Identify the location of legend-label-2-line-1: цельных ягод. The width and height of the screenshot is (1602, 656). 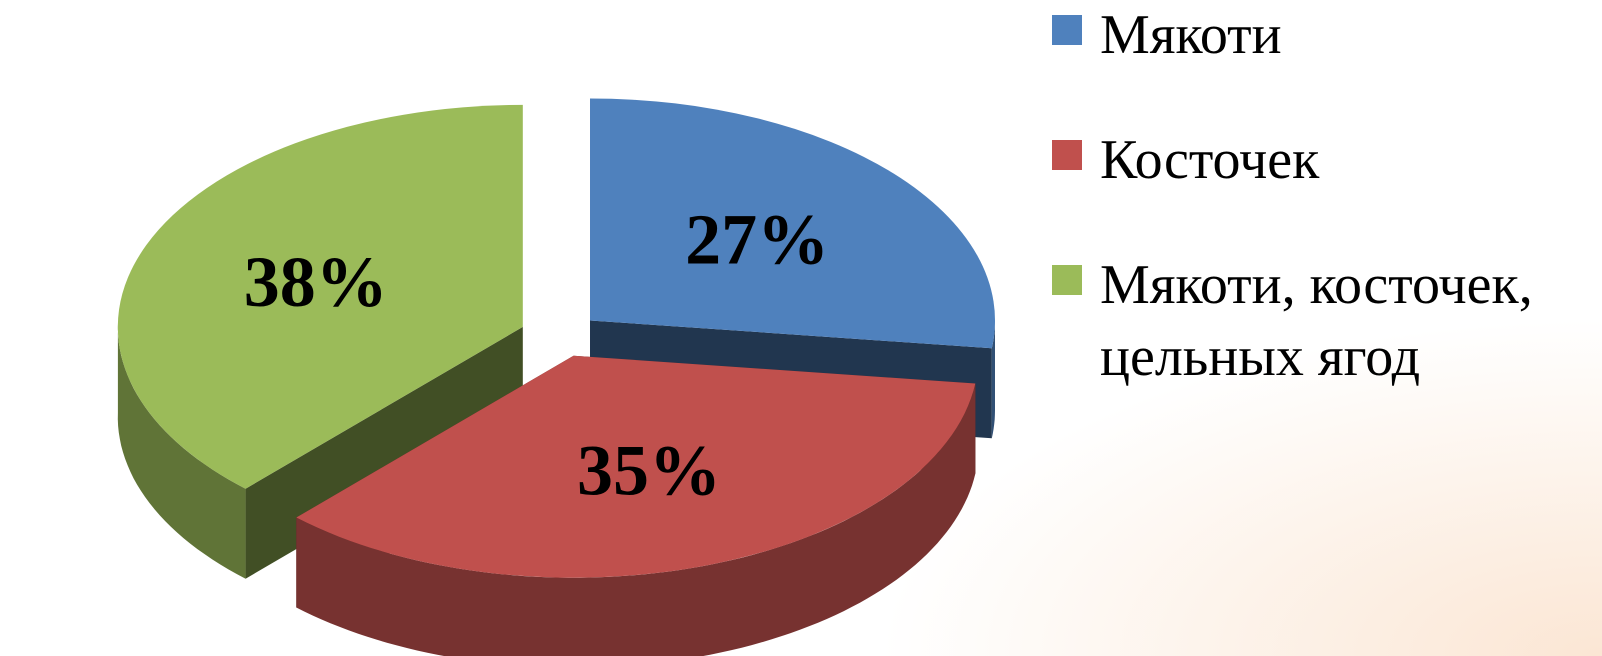
(1260, 357).